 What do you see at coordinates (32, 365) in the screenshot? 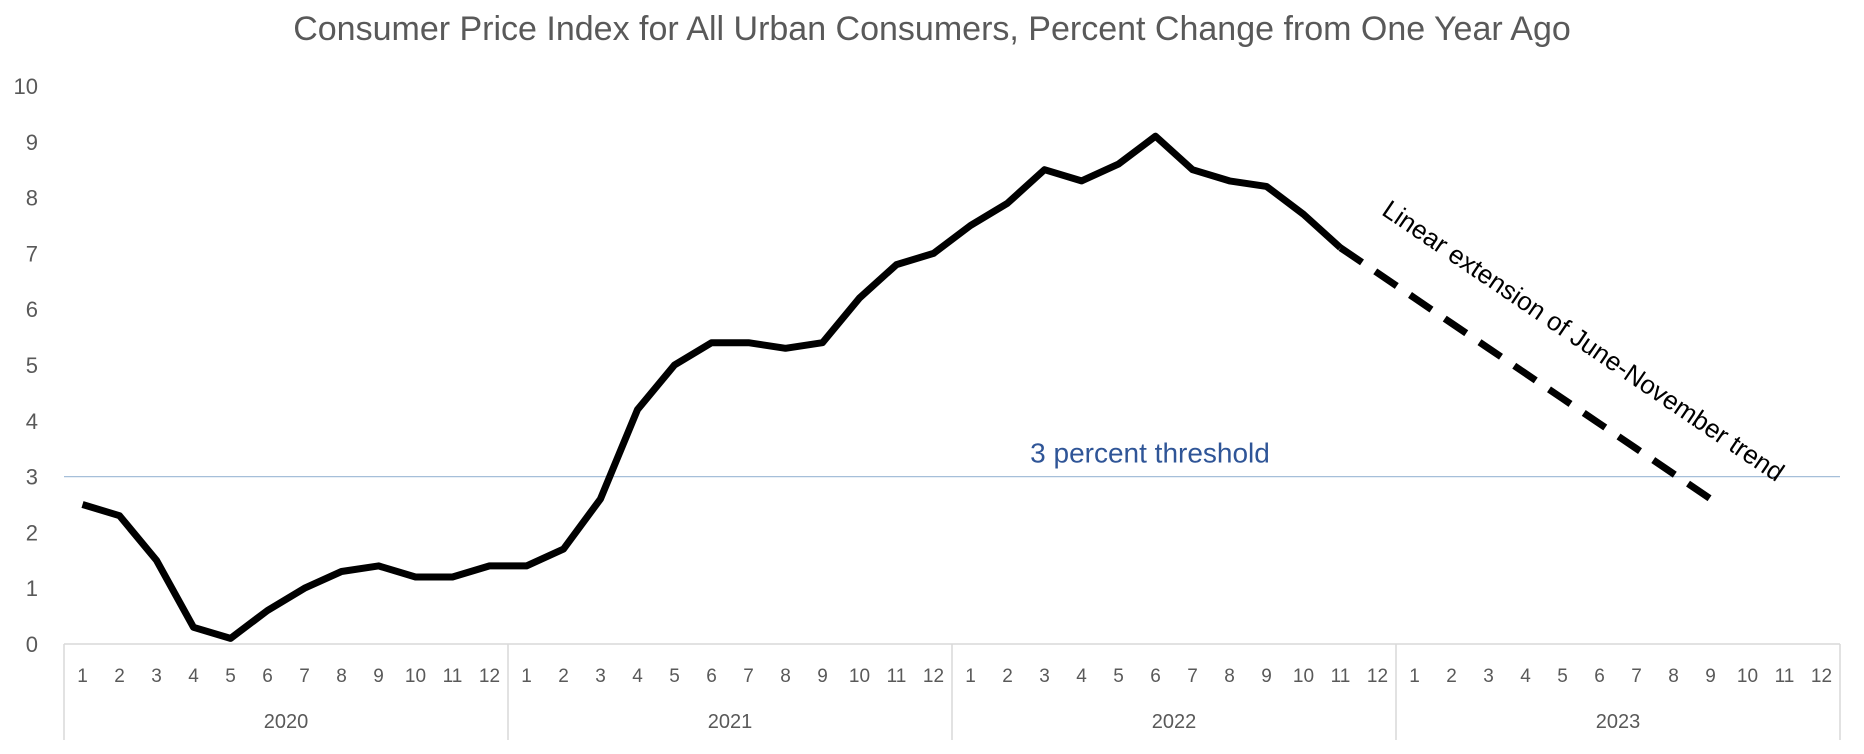
I see `y-tick-label: 5` at bounding box center [32, 365].